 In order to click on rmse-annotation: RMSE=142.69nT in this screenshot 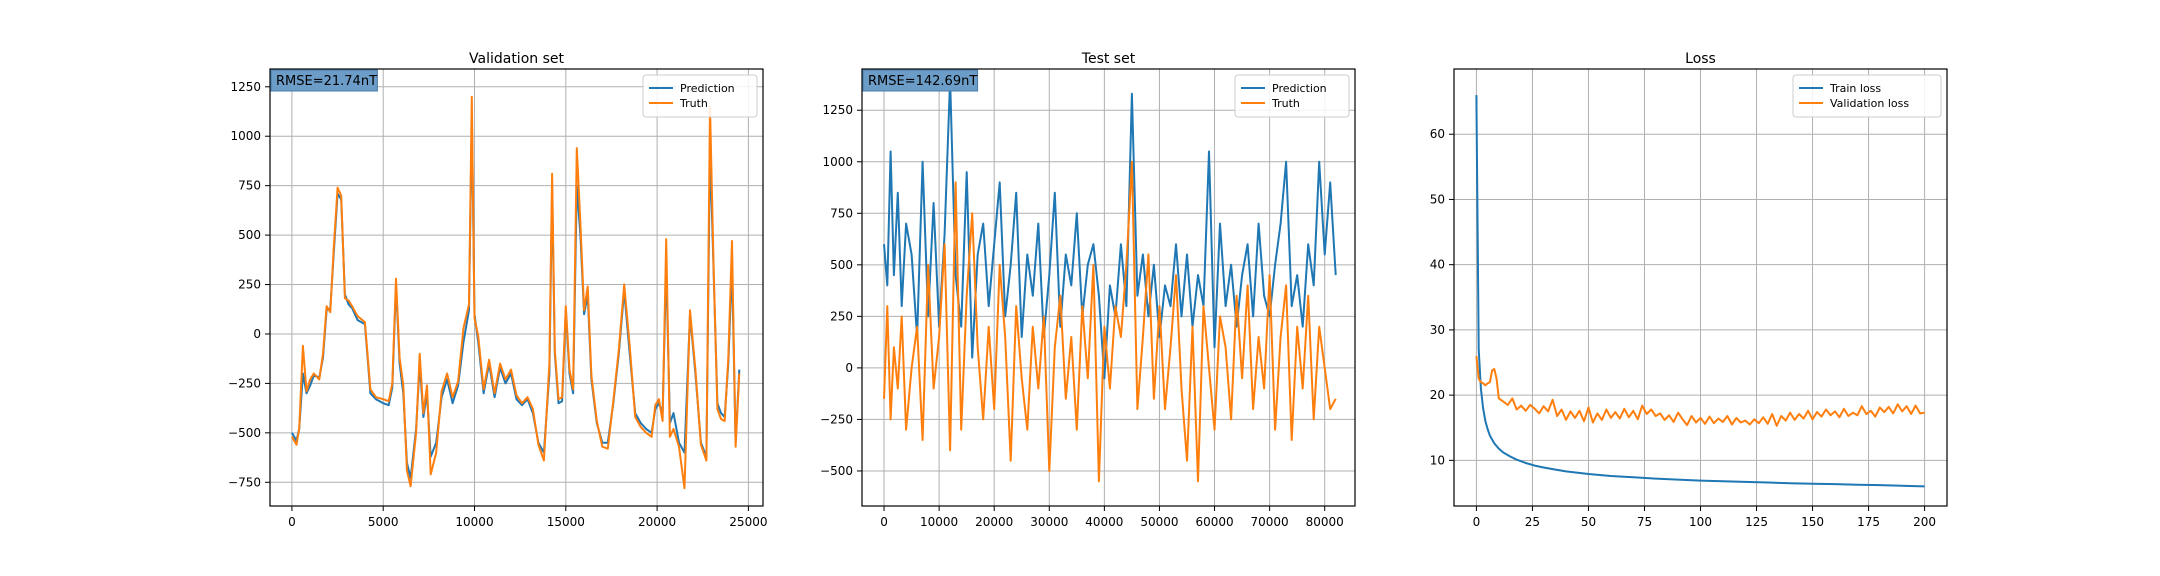, I will do `click(922, 81)`.